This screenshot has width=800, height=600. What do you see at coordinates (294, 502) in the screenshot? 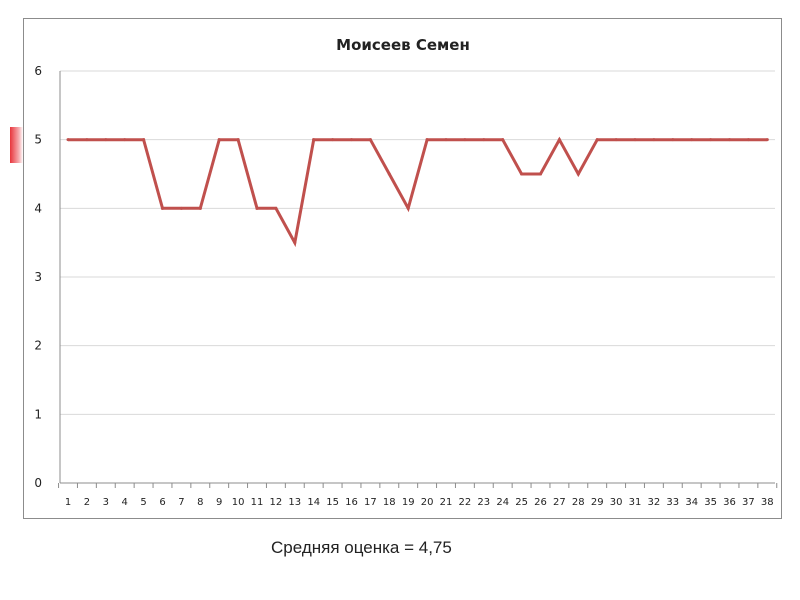
I see `x-tick-label: 13` at bounding box center [294, 502].